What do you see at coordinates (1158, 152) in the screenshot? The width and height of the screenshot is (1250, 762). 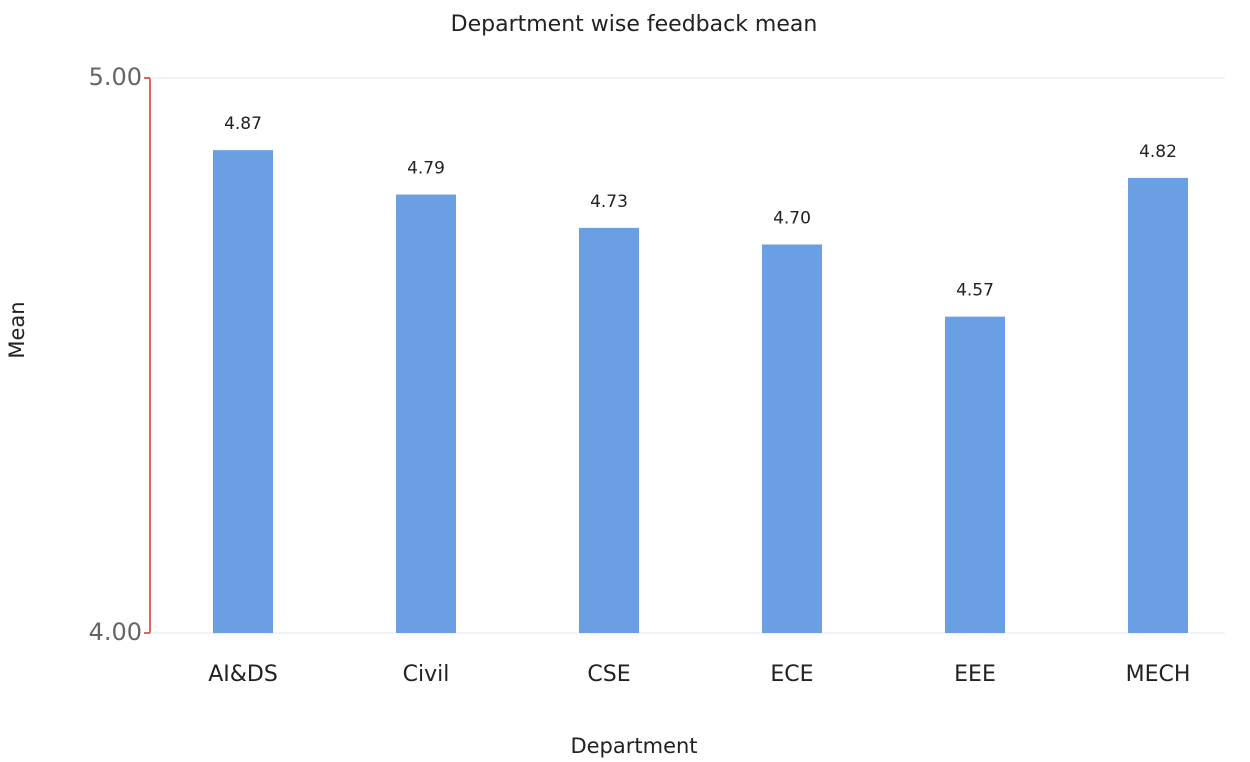 I see `data-label: 4.82` at bounding box center [1158, 152].